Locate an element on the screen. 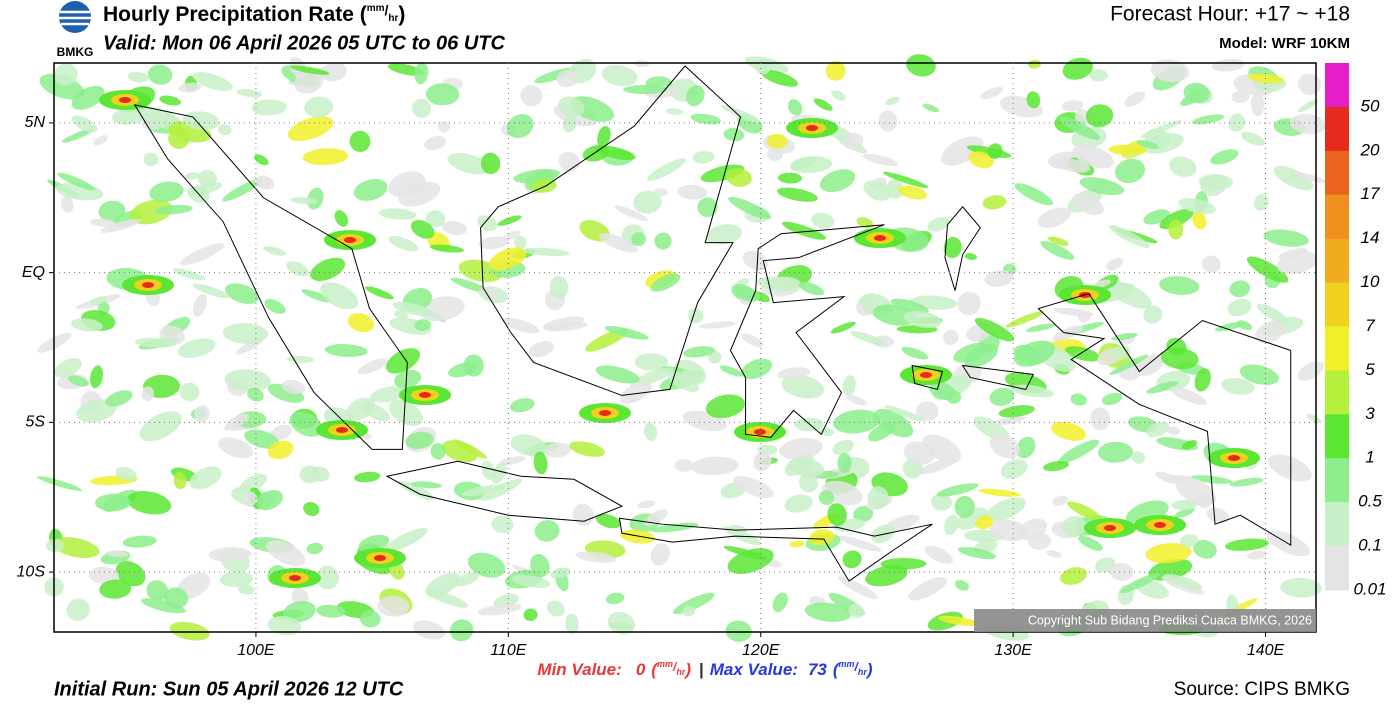 The width and height of the screenshot is (1400, 709). unit-close: ) is located at coordinates (869, 669).